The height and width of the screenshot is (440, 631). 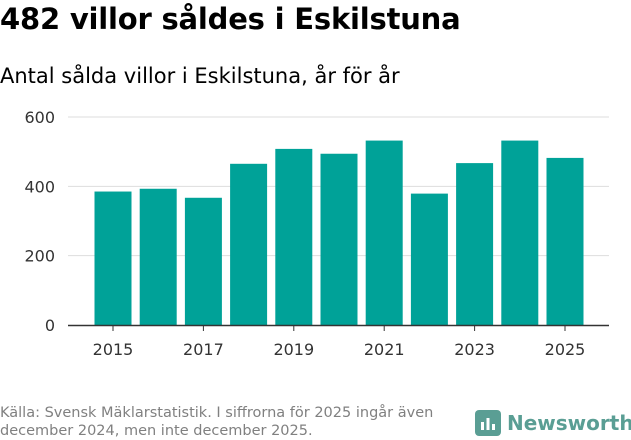 I want to click on x-tick-label: 2025, so click(x=565, y=349).